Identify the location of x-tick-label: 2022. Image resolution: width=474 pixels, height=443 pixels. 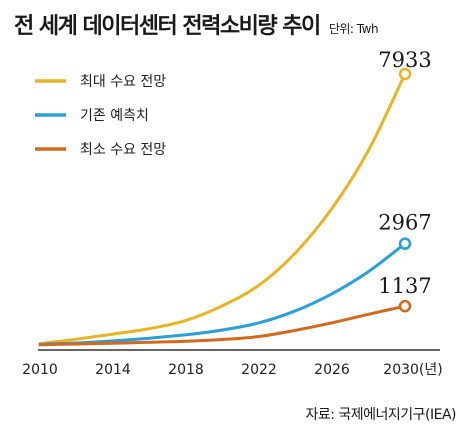
(259, 370).